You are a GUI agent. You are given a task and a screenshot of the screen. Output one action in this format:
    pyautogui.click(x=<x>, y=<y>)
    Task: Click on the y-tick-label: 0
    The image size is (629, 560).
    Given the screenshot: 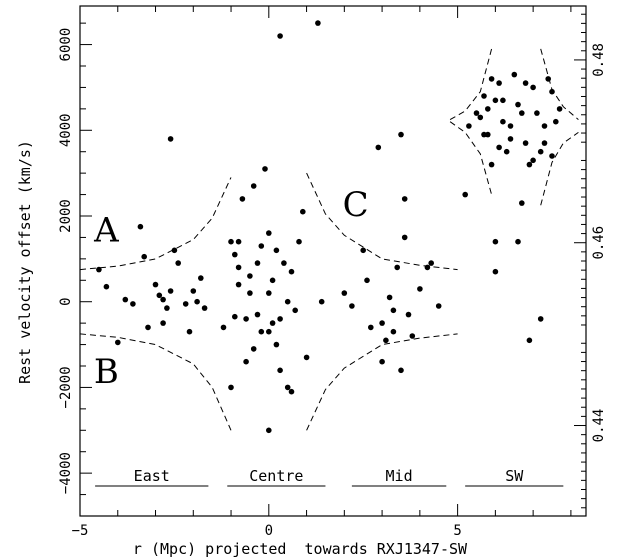 What is the action you would take?
    pyautogui.click(x=66, y=301)
    